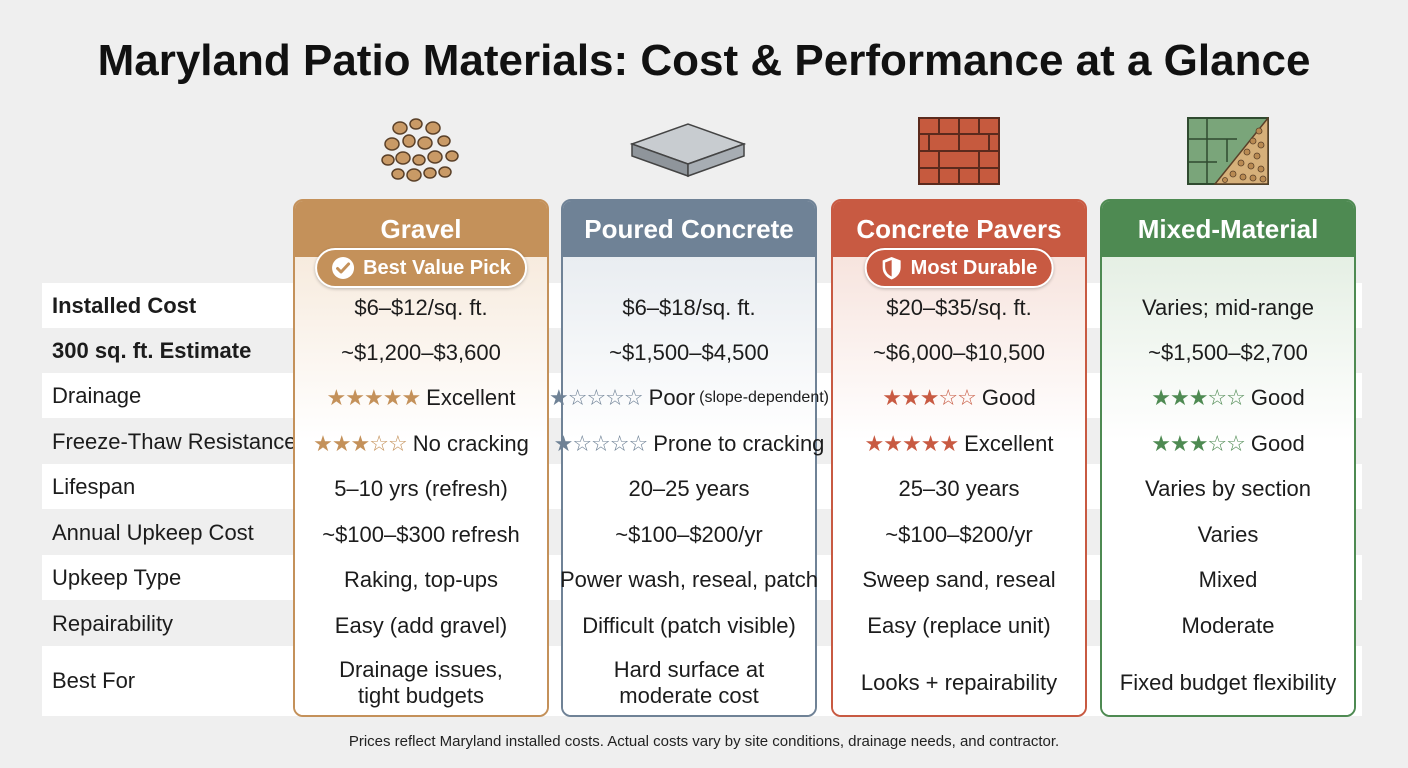 The image size is (1408, 768). What do you see at coordinates (974, 267) in the screenshot?
I see `badge-label: Most Durable` at bounding box center [974, 267].